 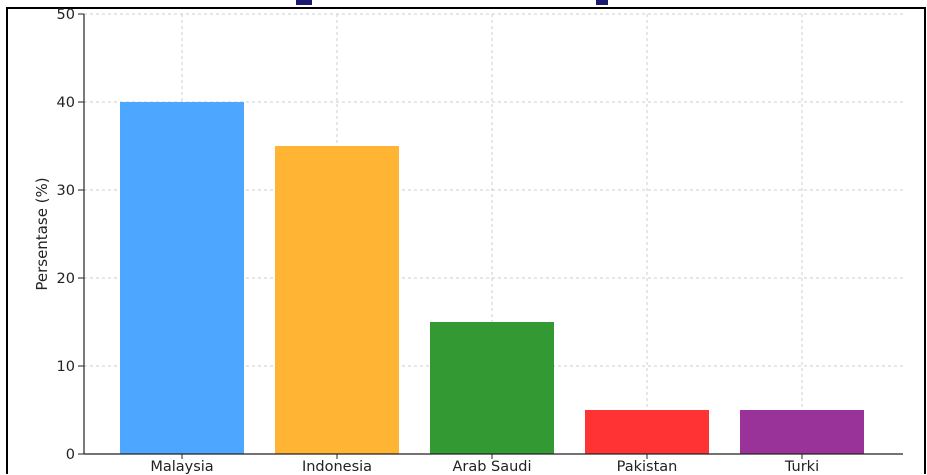 What do you see at coordinates (66, 235) in the screenshot?
I see `y-tick-labels: 0 10 20 30 40 50` at bounding box center [66, 235].